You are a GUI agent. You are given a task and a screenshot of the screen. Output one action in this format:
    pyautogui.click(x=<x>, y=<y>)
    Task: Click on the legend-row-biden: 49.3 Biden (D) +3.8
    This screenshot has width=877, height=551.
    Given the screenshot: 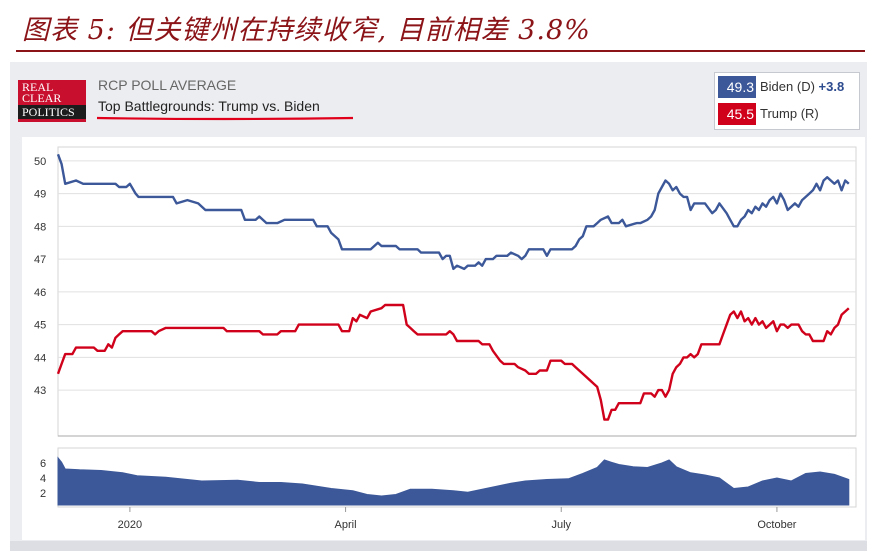 What is the action you would take?
    pyautogui.click(x=787, y=87)
    